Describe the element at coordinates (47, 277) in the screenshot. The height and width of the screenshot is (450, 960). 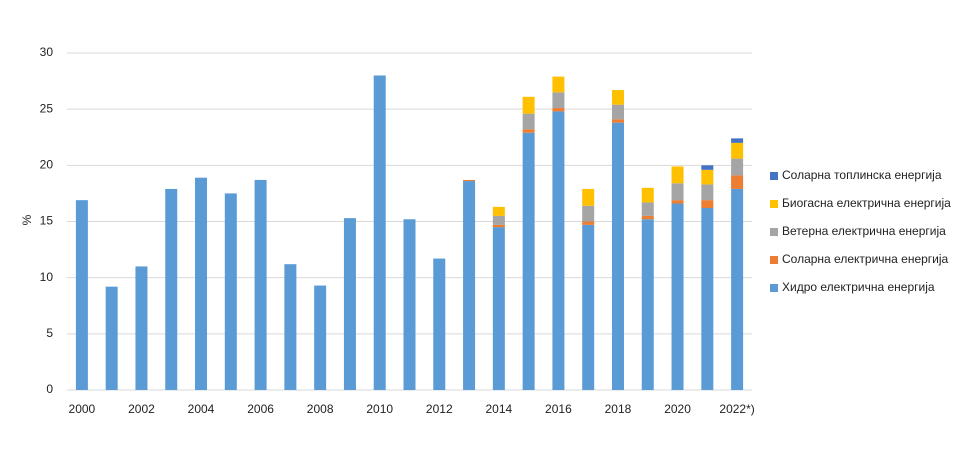
I see `y-tick-label: 10` at that location.